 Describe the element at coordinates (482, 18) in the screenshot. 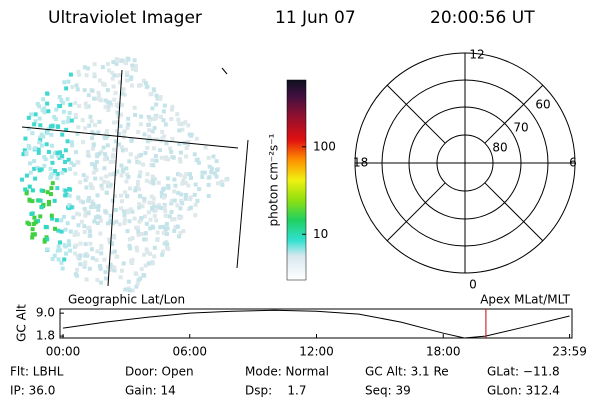

I see `time: 20:00:56 UT` at that location.